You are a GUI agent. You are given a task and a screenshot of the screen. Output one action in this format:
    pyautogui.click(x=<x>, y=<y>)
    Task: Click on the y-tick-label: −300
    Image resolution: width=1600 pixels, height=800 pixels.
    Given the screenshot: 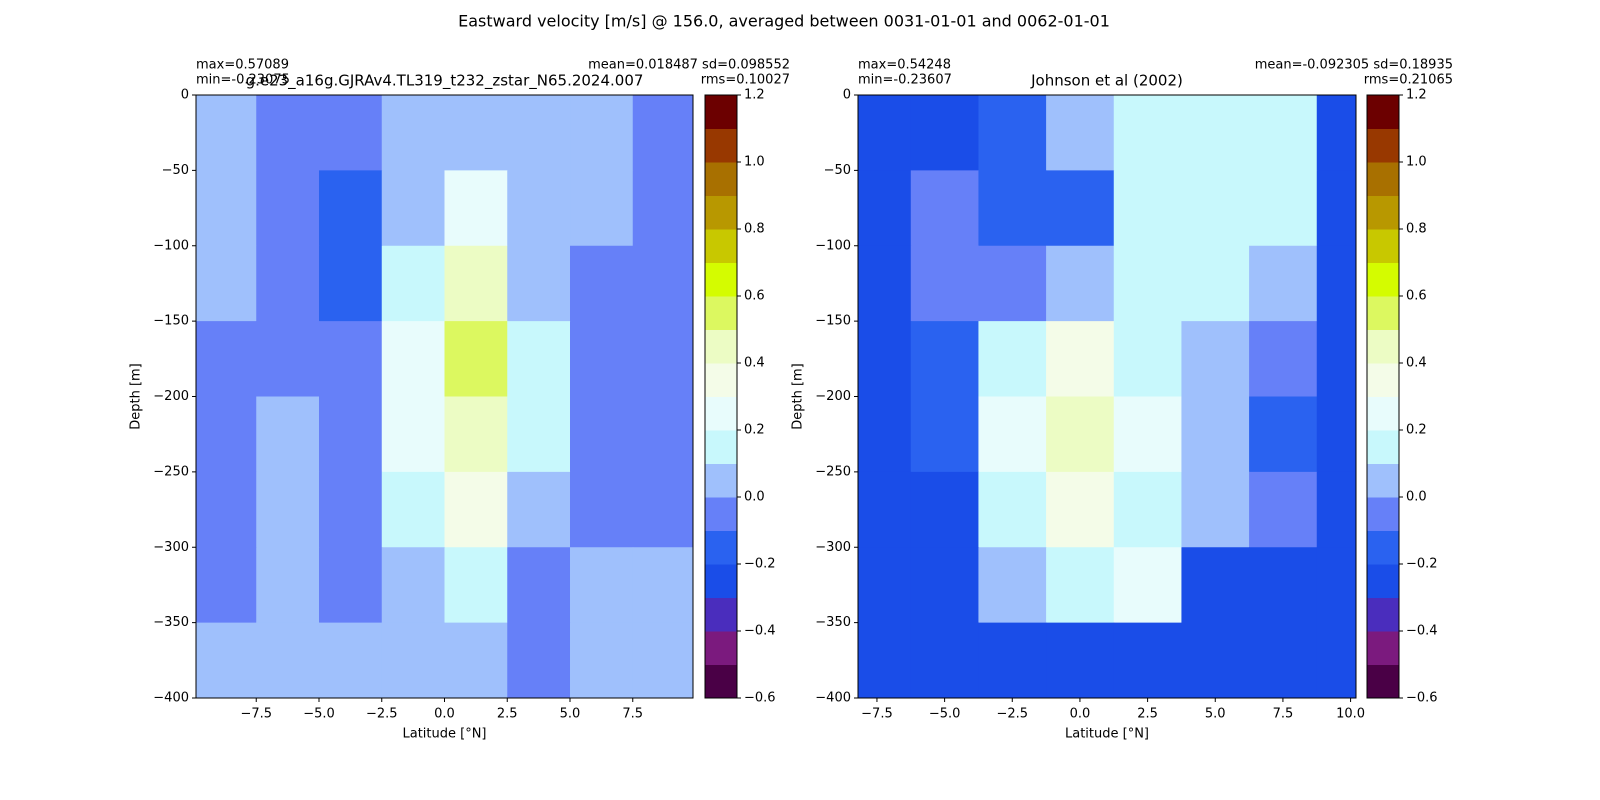 What is the action you would take?
    pyautogui.click(x=833, y=547)
    